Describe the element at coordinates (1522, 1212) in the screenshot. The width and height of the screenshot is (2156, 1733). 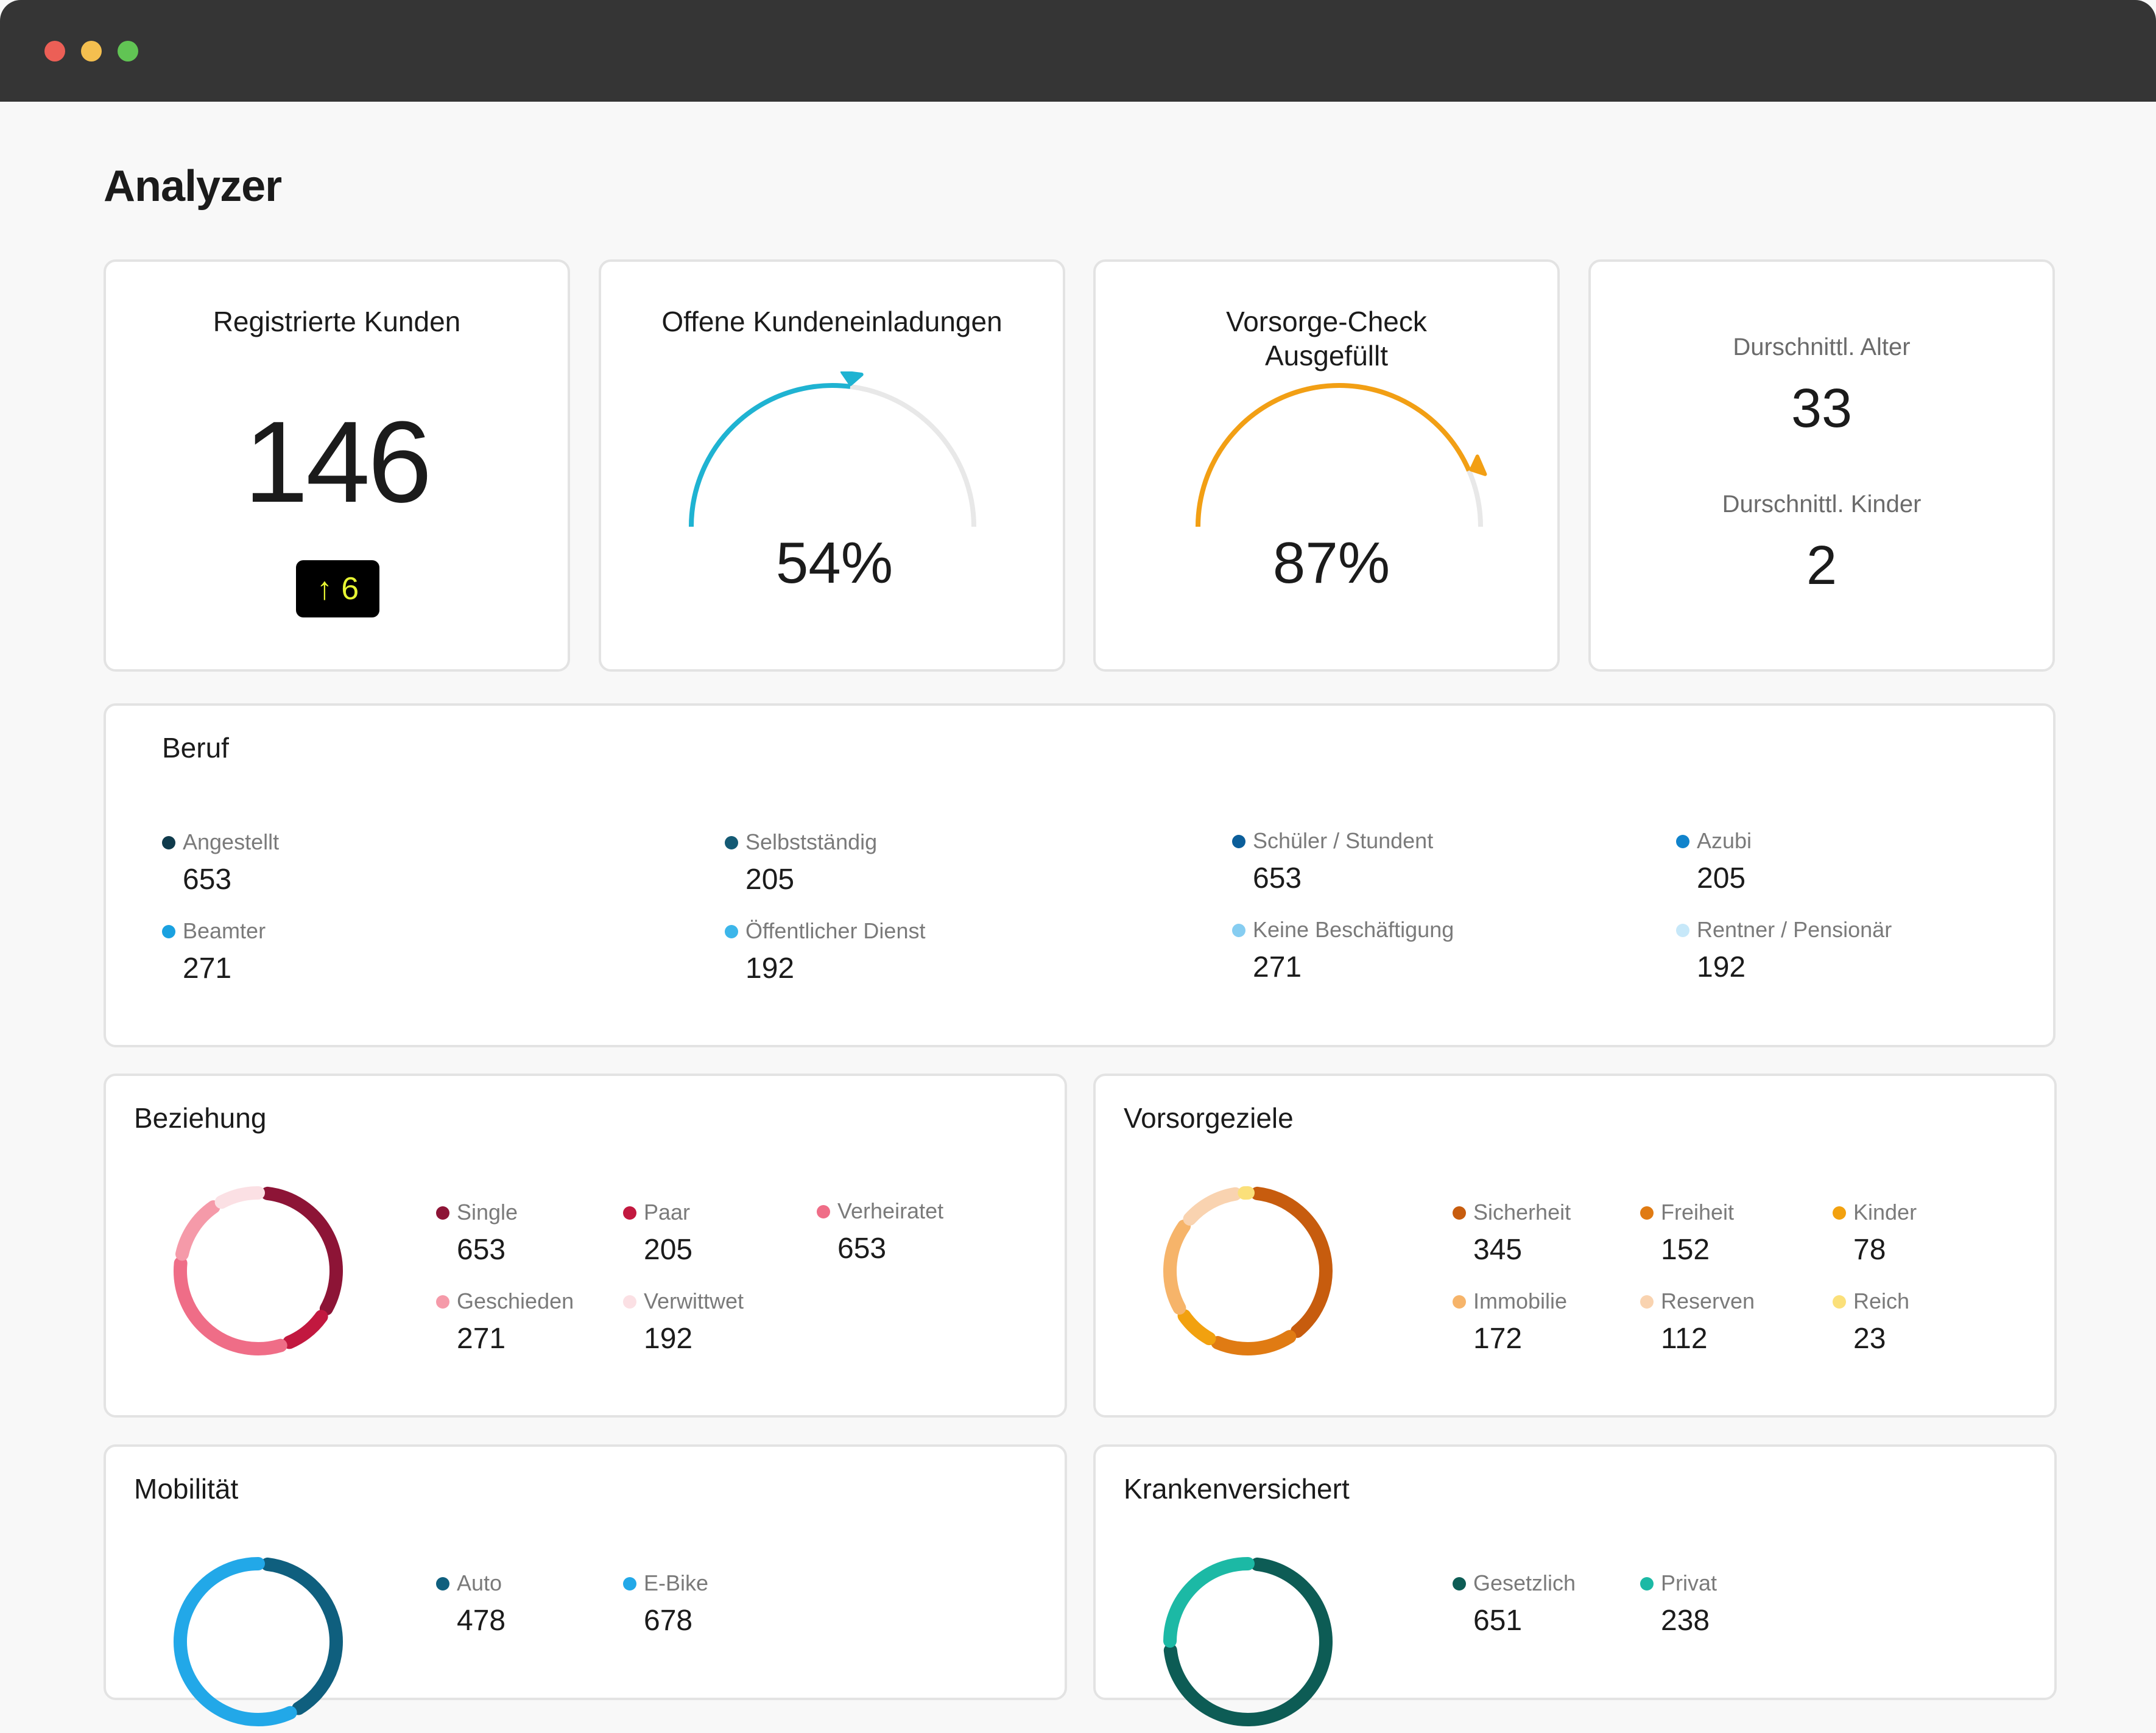
I see `legend-label: Sicherheit` at that location.